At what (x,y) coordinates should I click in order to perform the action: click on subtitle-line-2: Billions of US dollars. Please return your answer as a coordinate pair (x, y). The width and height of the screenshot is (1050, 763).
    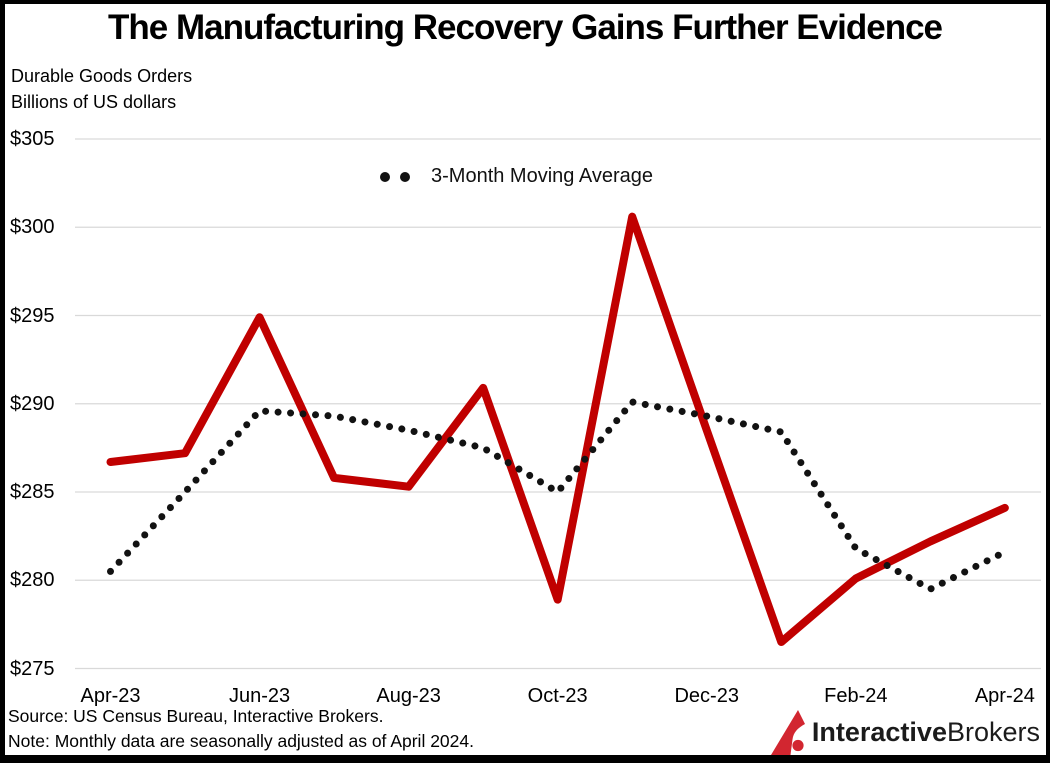
    Looking at the image, I should click on (94, 101).